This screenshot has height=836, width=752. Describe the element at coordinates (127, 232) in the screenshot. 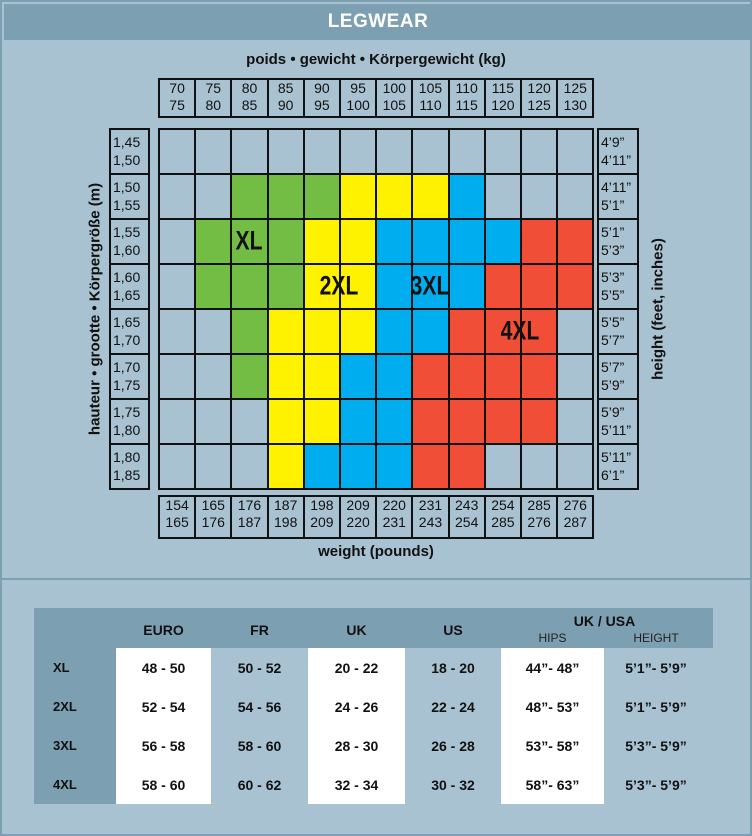

I see `meters-tick-label: 1,55` at that location.